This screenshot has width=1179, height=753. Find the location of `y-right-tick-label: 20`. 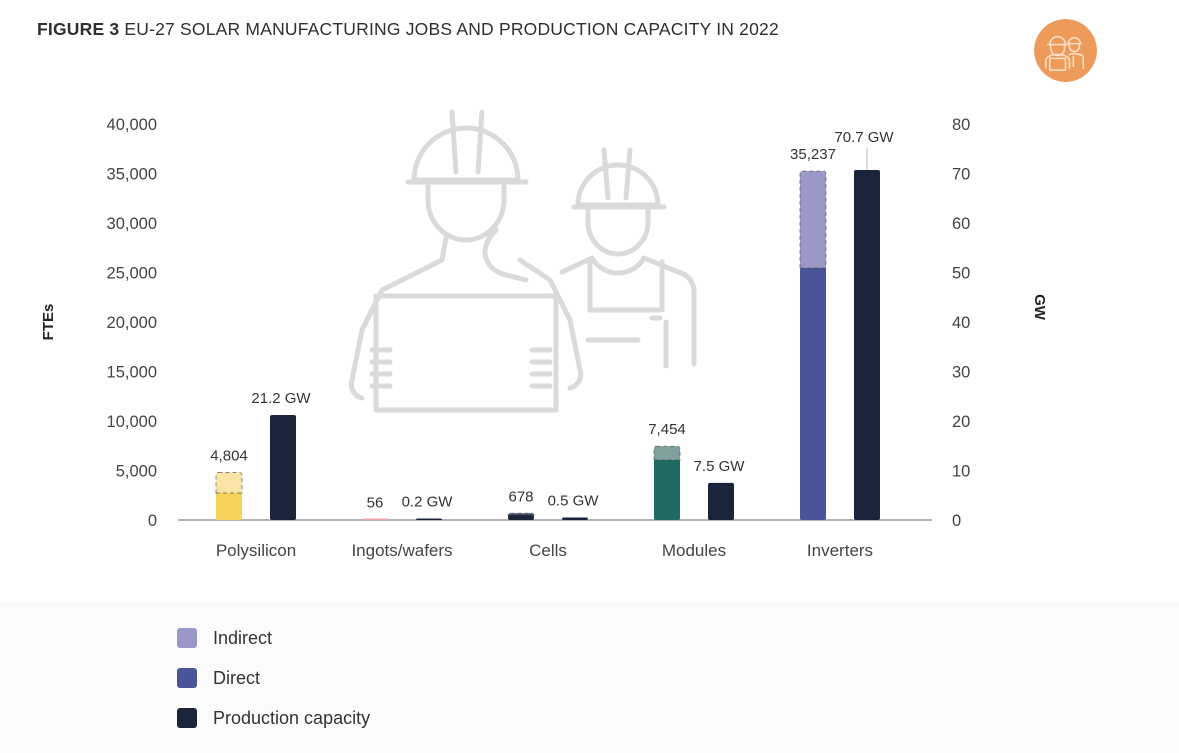

y-right-tick-label: 20 is located at coordinates (961, 422).